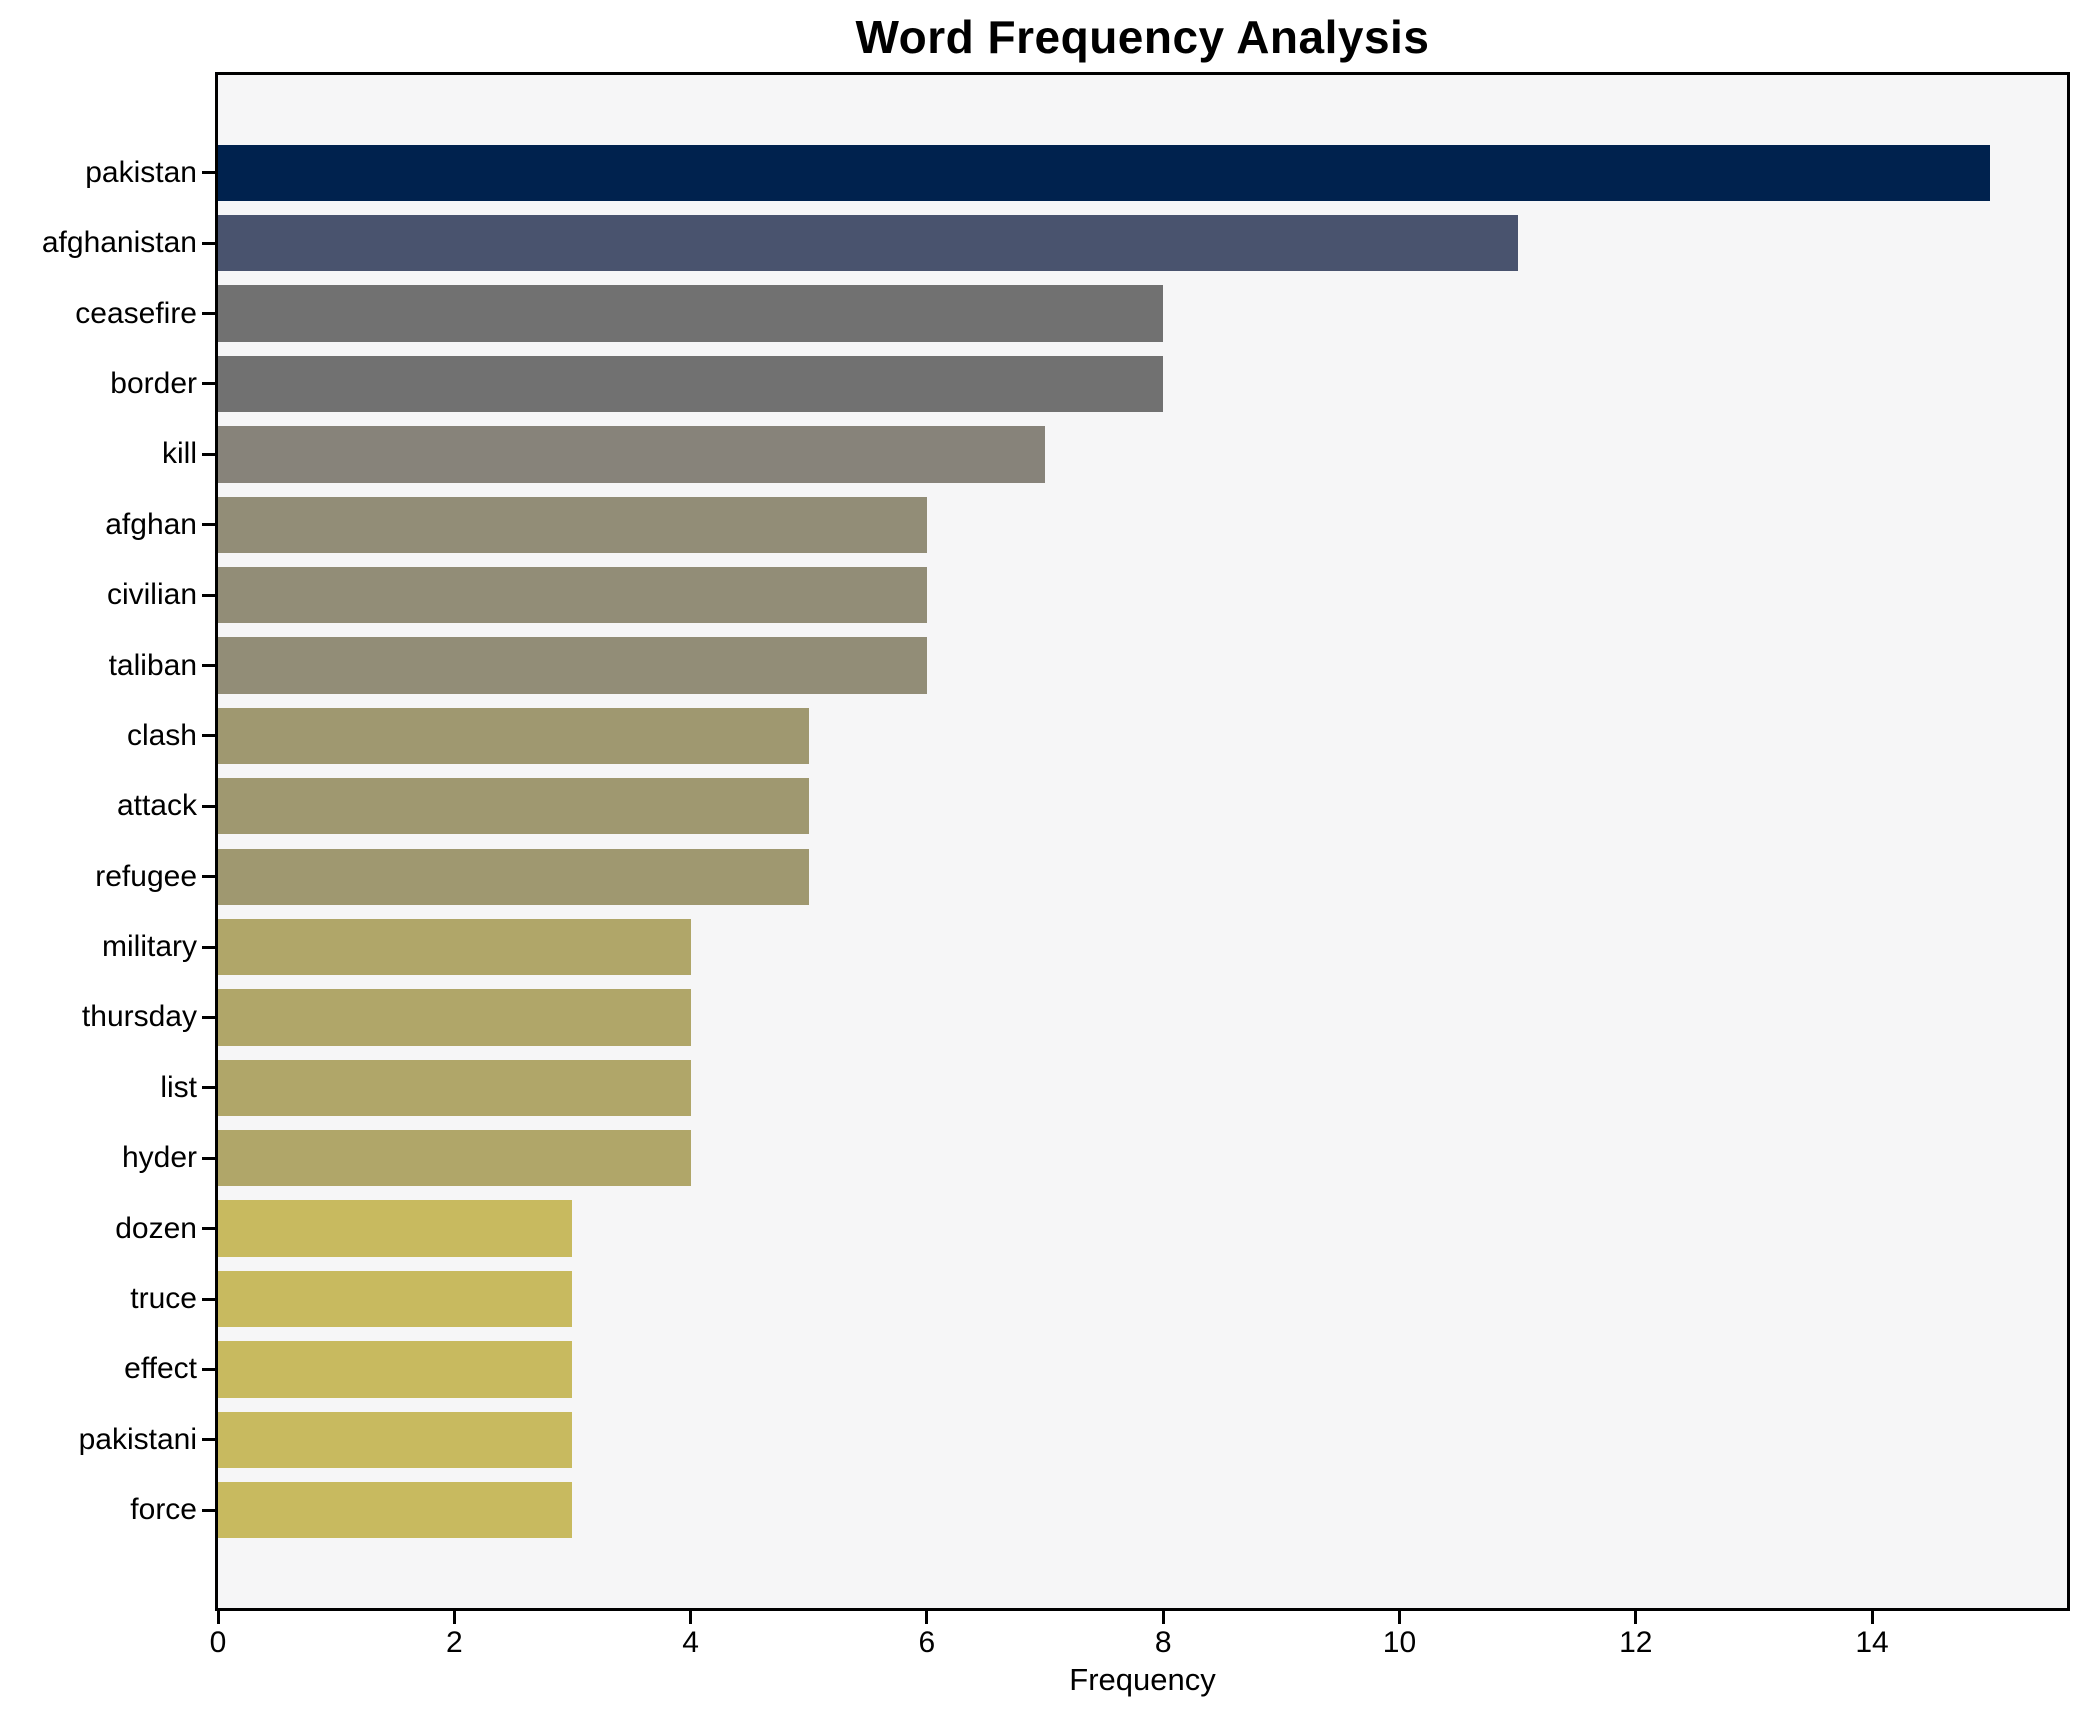 The image size is (2092, 1722). Describe the element at coordinates (160, 1369) in the screenshot. I see `y-tick-label-effect: effect` at that location.